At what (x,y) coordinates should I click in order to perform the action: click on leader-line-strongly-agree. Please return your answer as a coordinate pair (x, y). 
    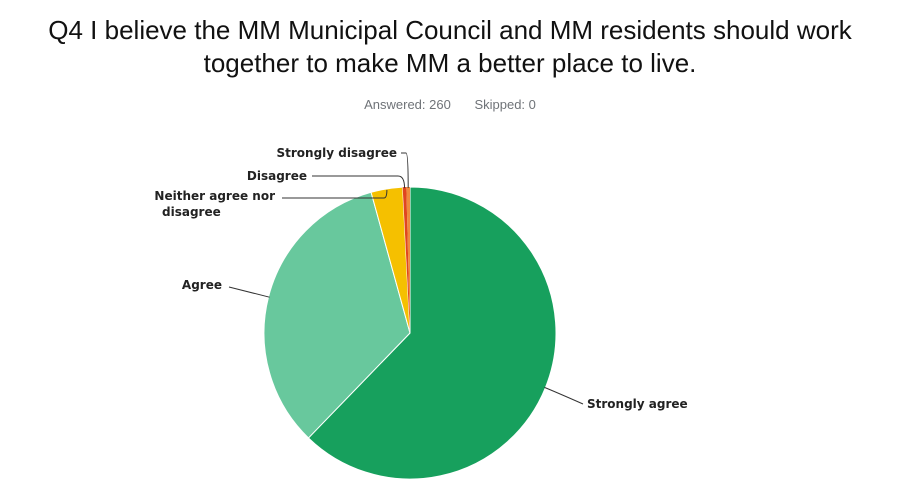
    Looking at the image, I should click on (564, 395).